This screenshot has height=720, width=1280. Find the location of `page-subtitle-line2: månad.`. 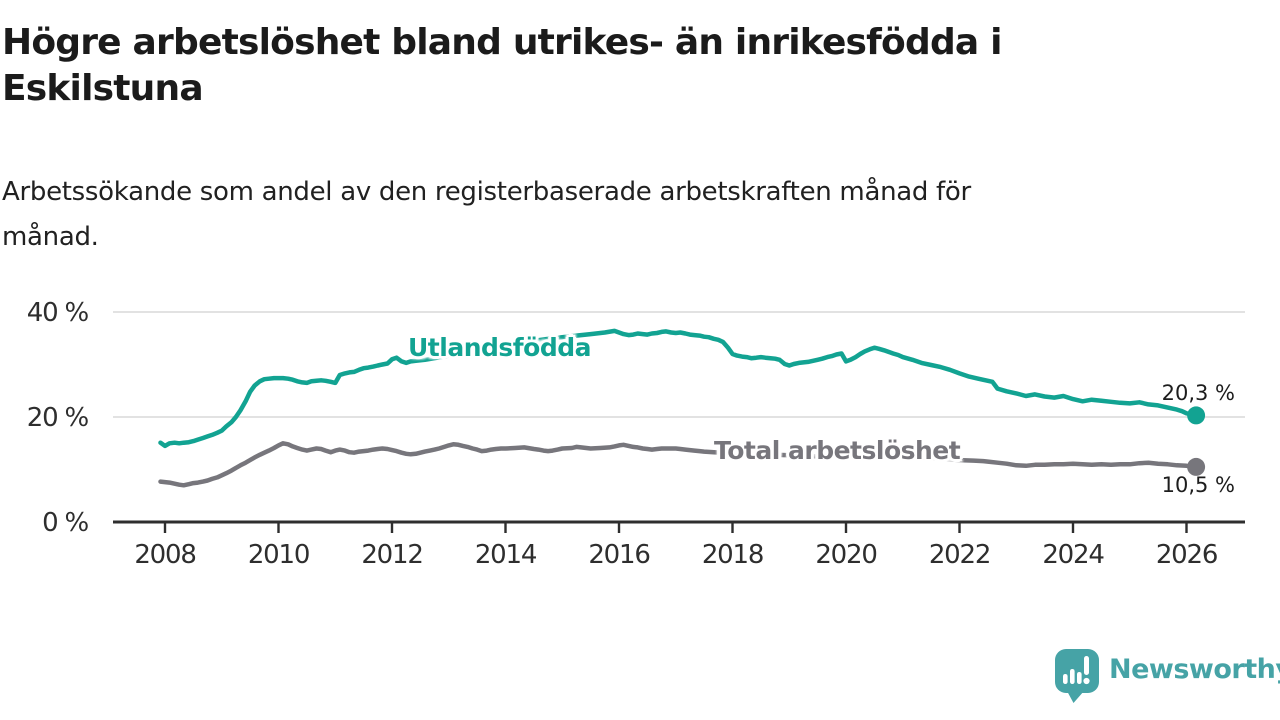

page-subtitle-line2: månad. is located at coordinates (50, 237).